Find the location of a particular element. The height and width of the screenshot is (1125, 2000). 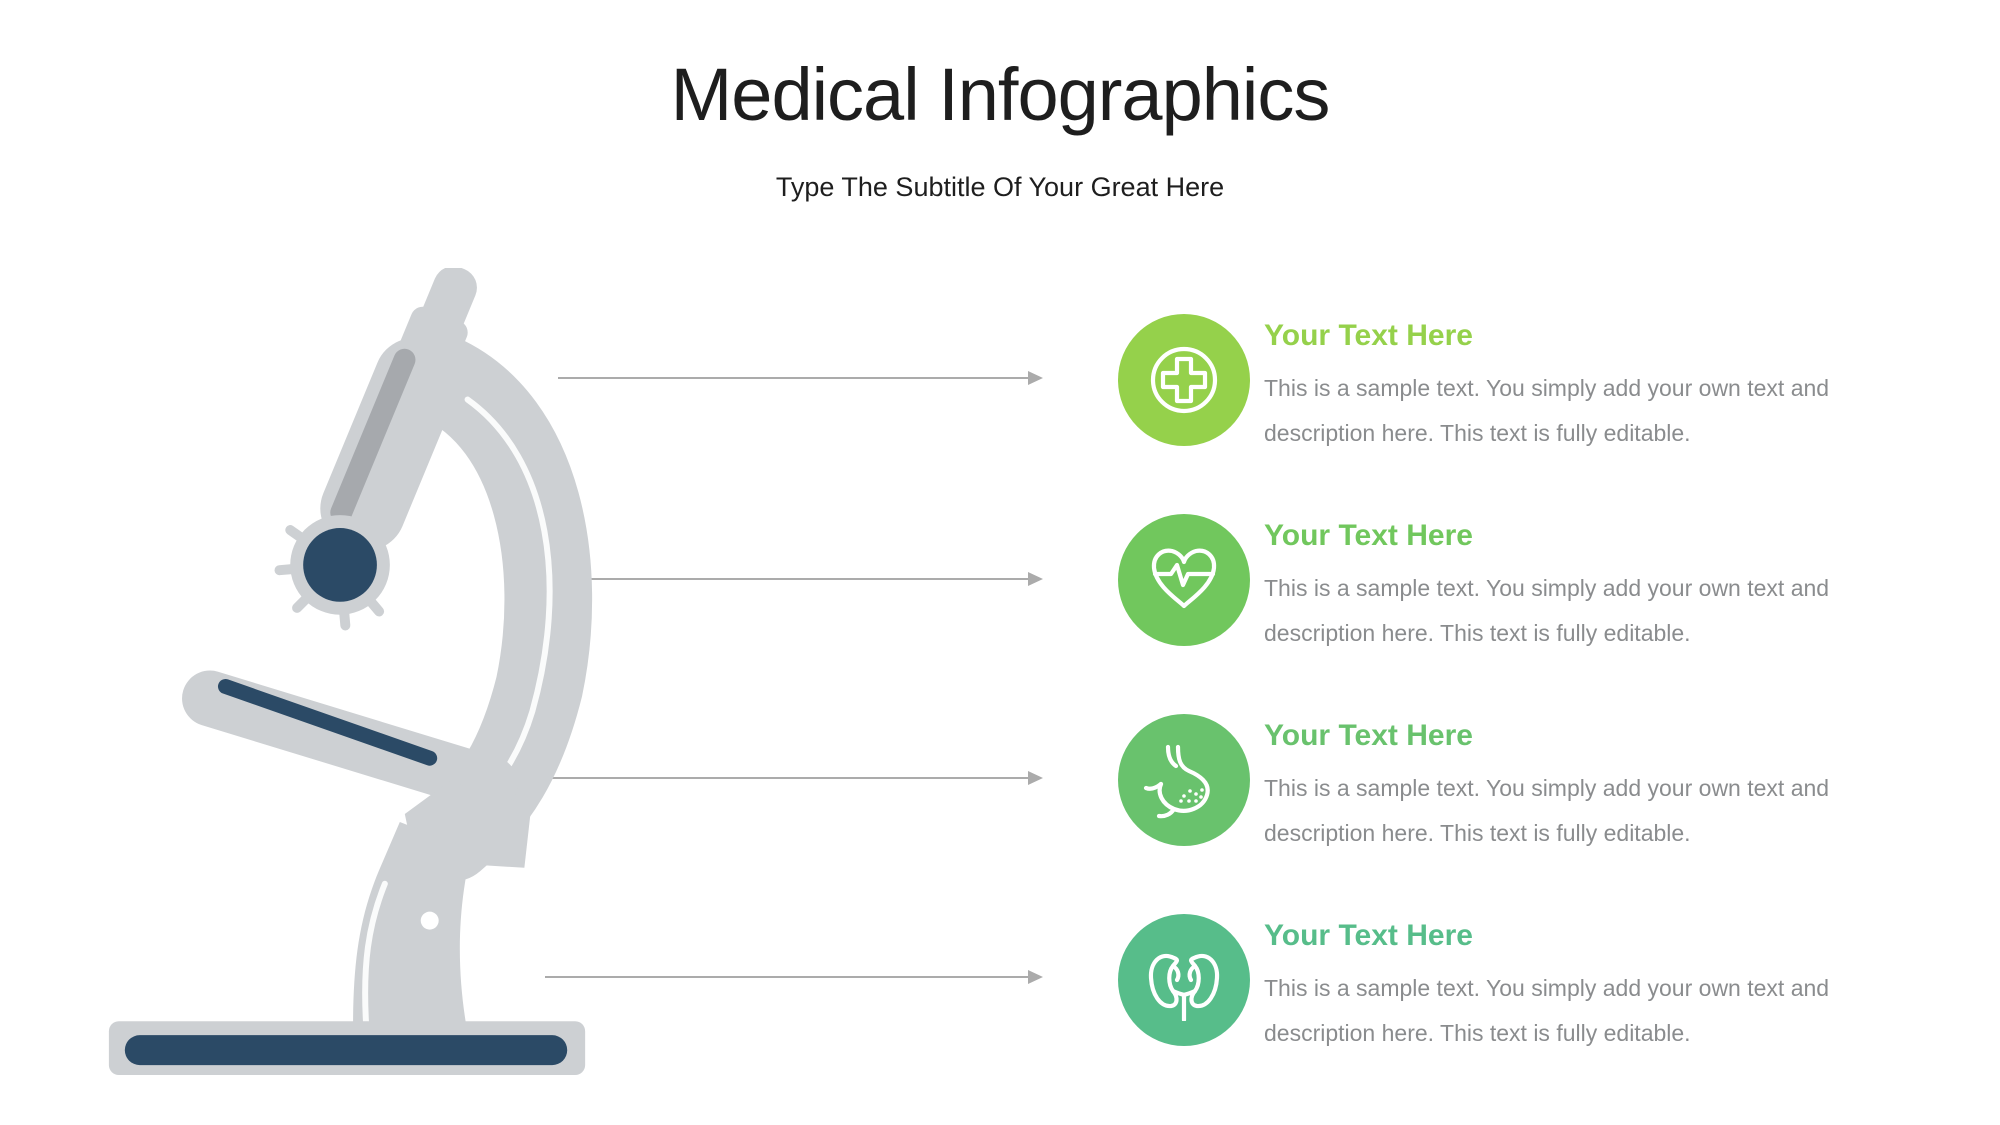

item-2-heading: Your Text Here is located at coordinates (1368, 535).